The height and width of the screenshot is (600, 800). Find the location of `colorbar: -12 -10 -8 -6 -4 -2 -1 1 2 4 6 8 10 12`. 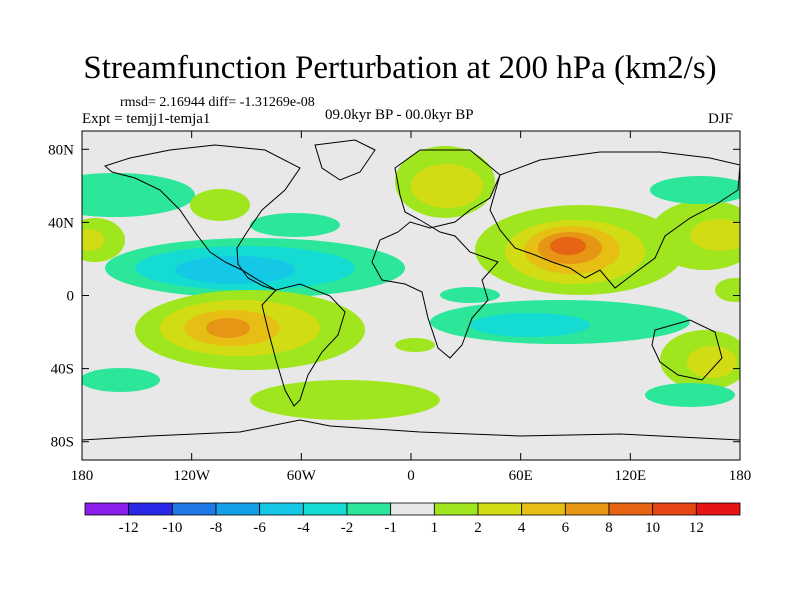

colorbar: -12 -10 -8 -6 -4 -2 -1 1 2 4 6 8 10 12 is located at coordinates (412, 519).